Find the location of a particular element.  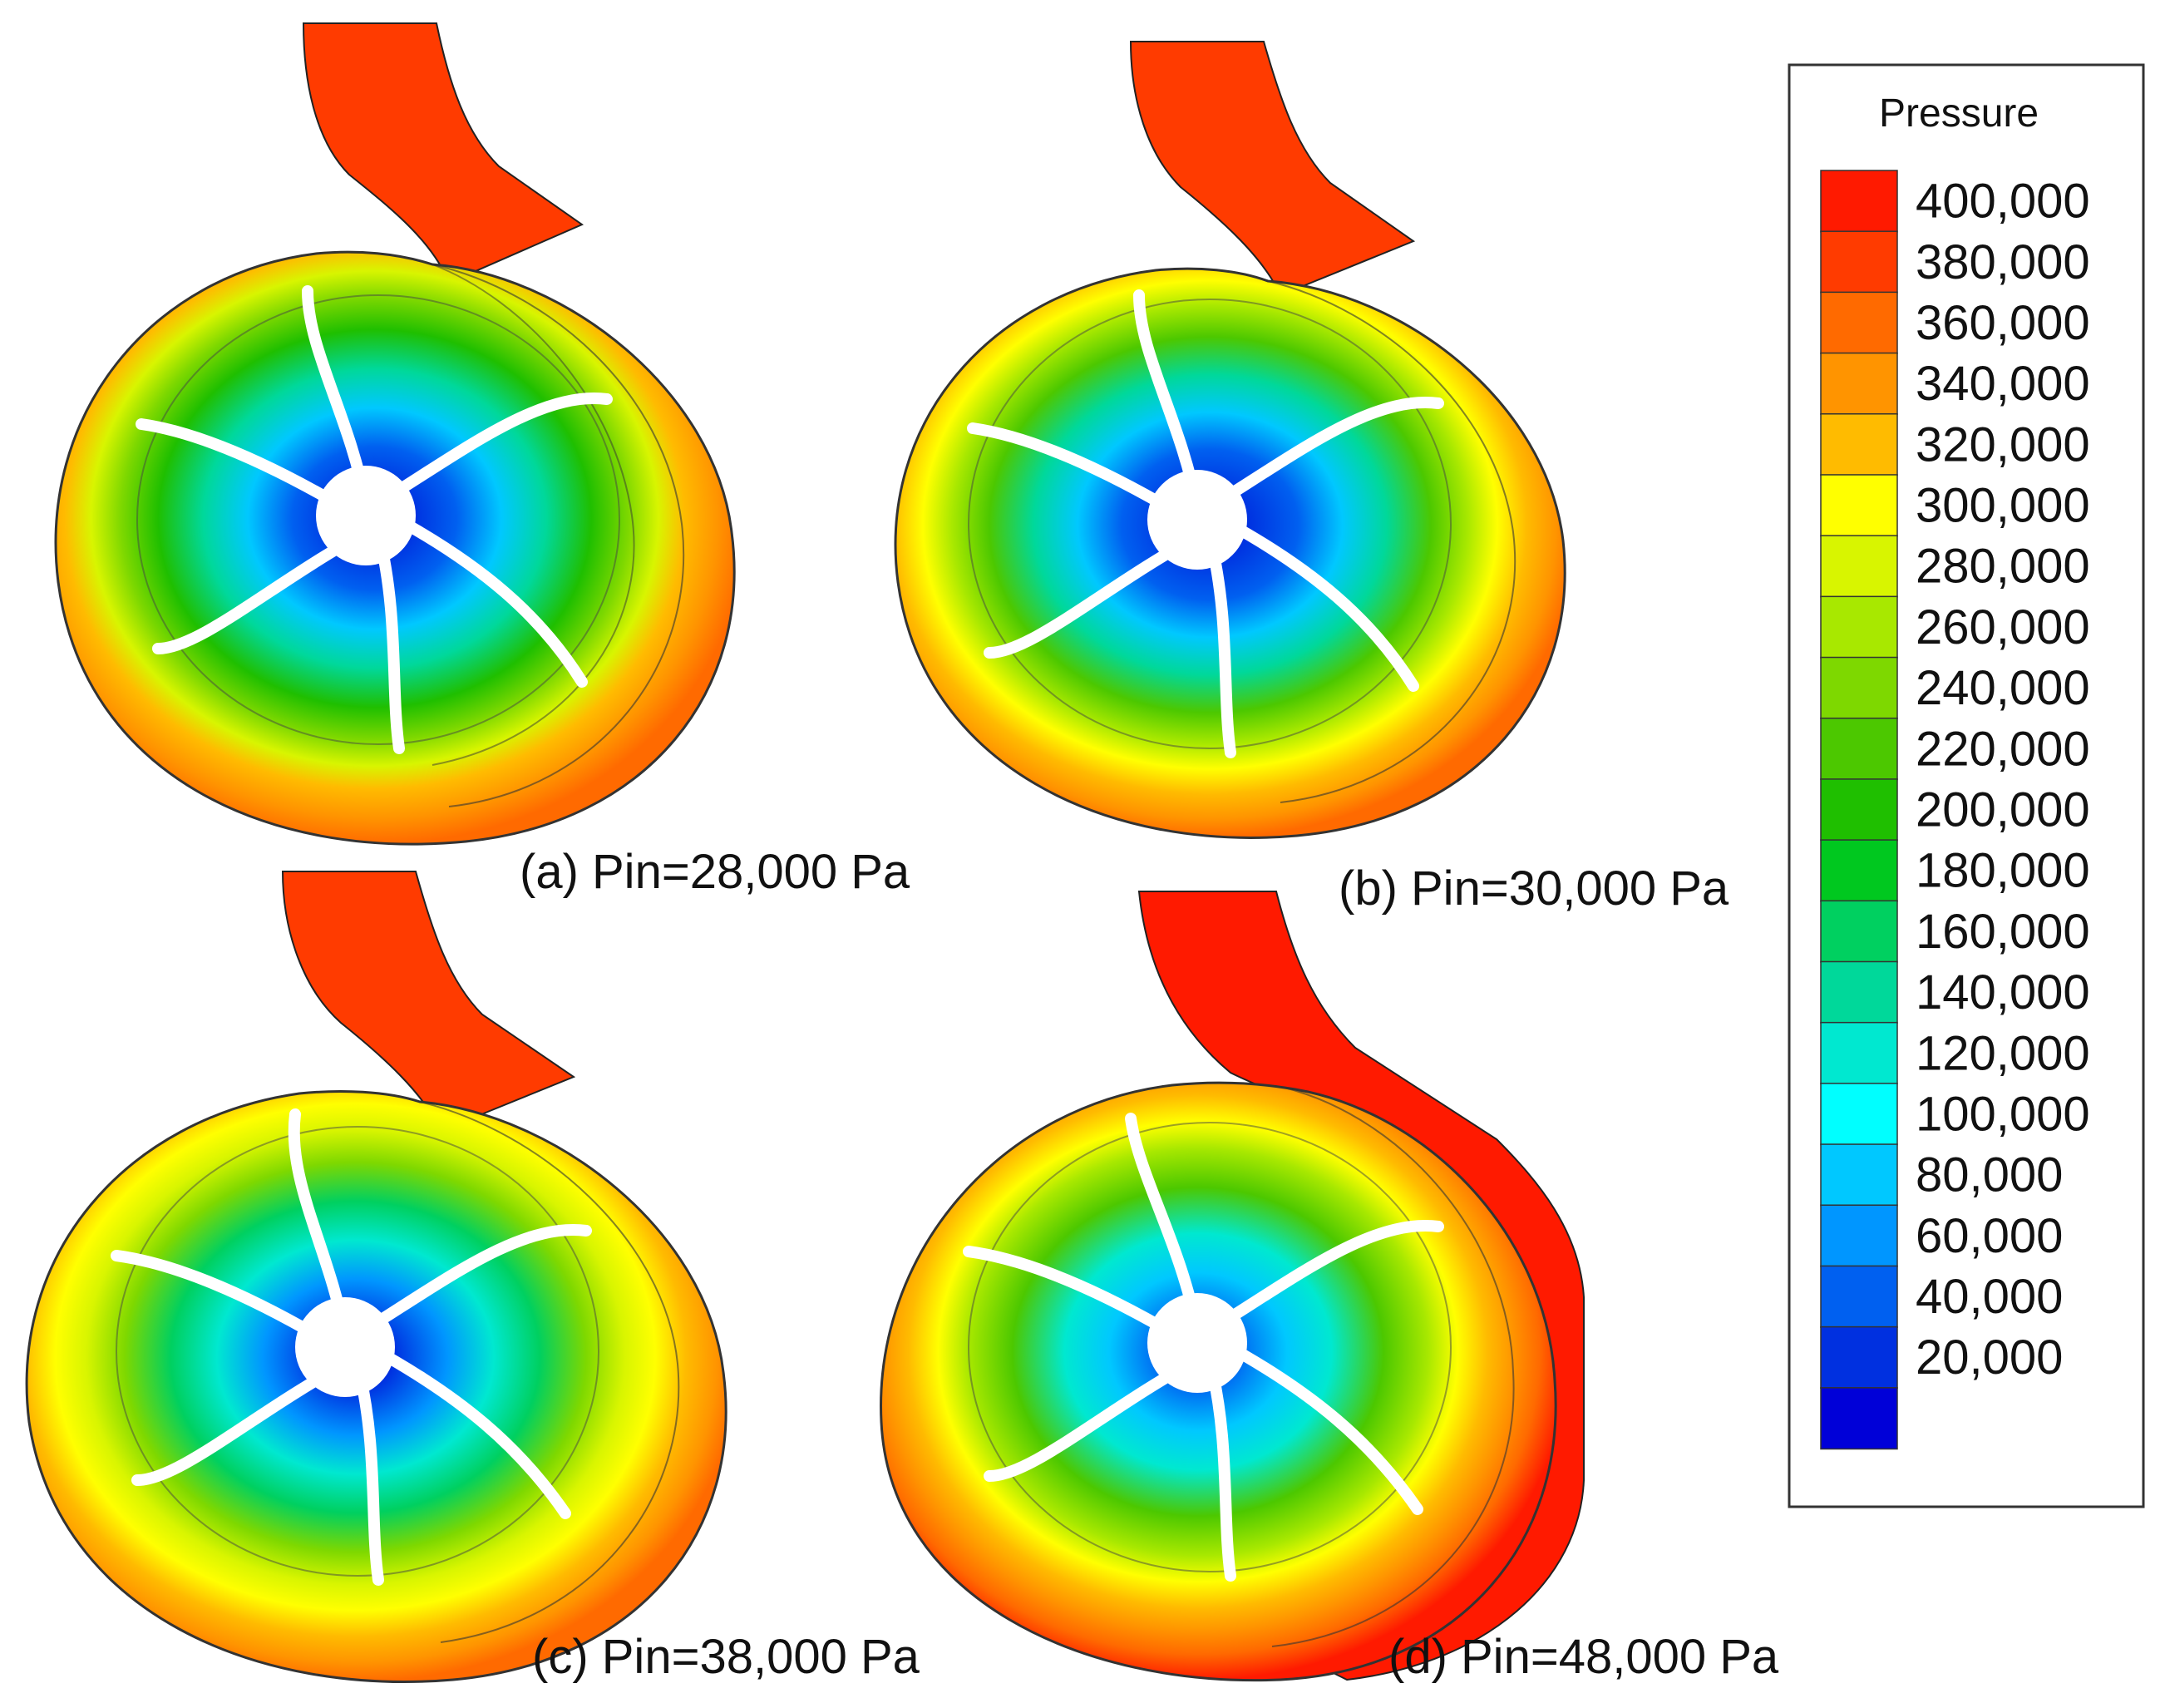

legend-tick-10: 200,000 is located at coordinates (2003, 810).